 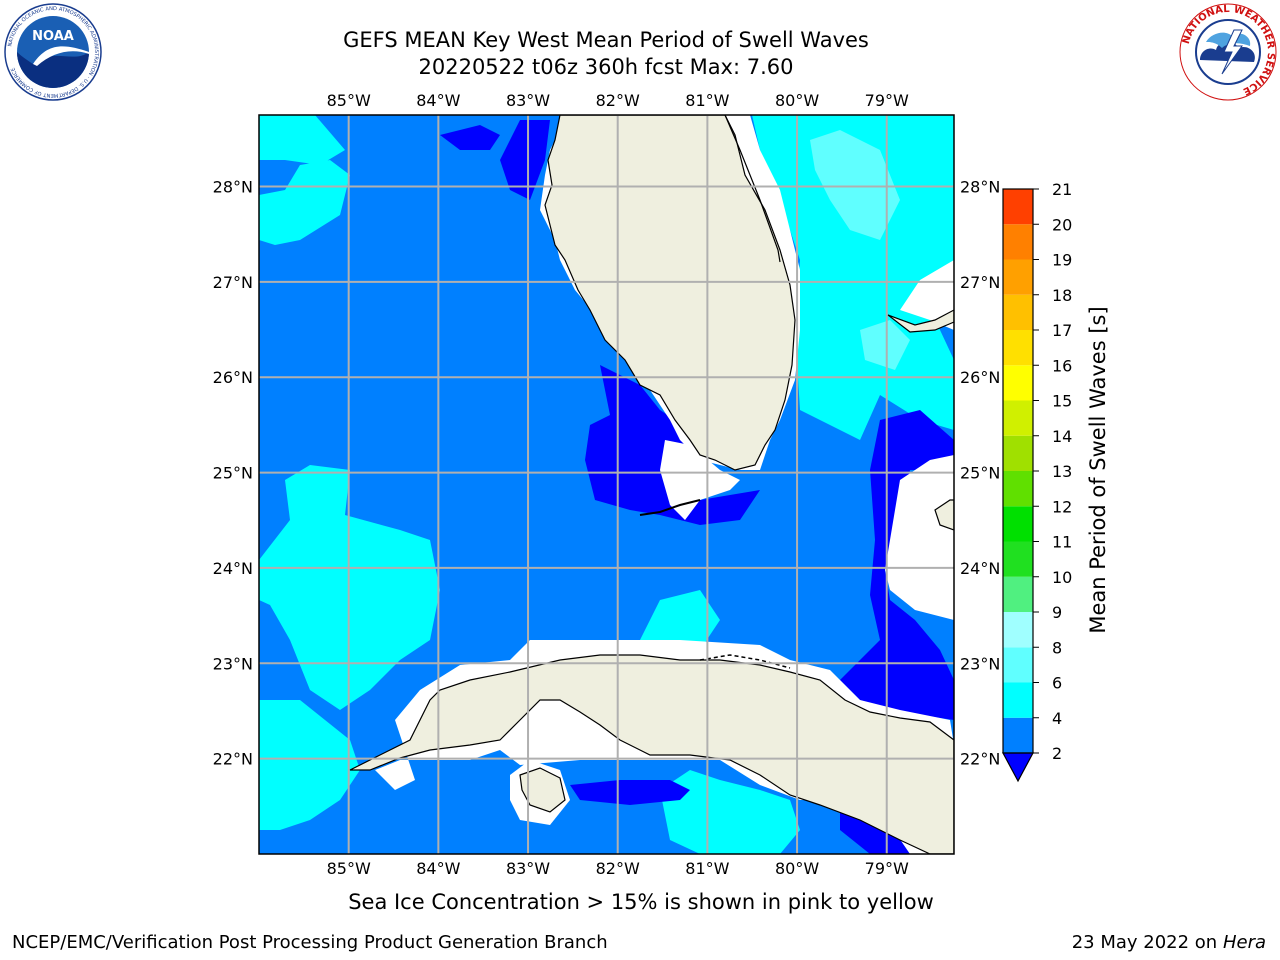 What do you see at coordinates (233, 473) in the screenshot?
I see `lat-tick-label-left: 25°N` at bounding box center [233, 473].